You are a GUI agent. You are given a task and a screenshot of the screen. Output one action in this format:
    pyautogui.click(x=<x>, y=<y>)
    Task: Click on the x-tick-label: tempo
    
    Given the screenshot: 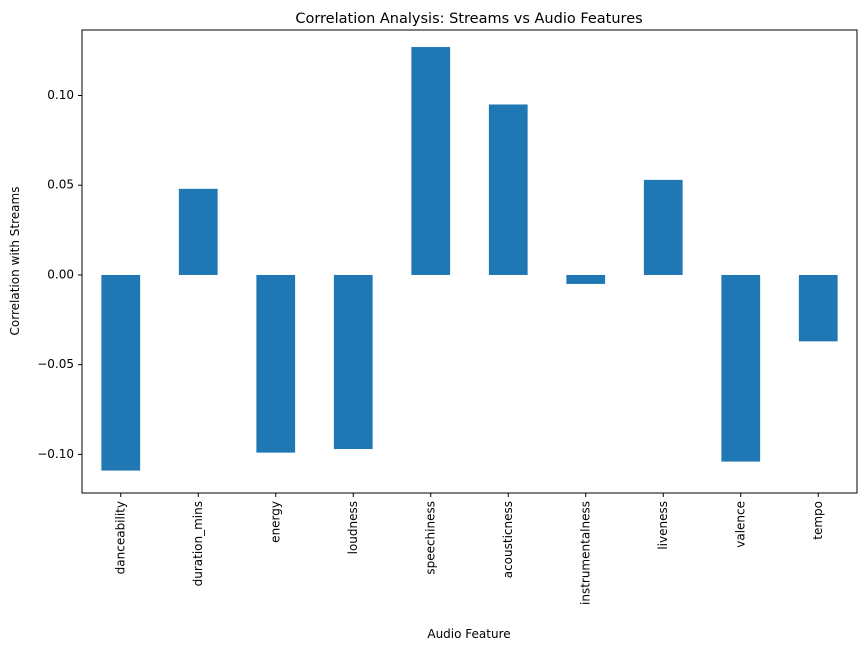 What is the action you would take?
    pyautogui.click(x=818, y=520)
    